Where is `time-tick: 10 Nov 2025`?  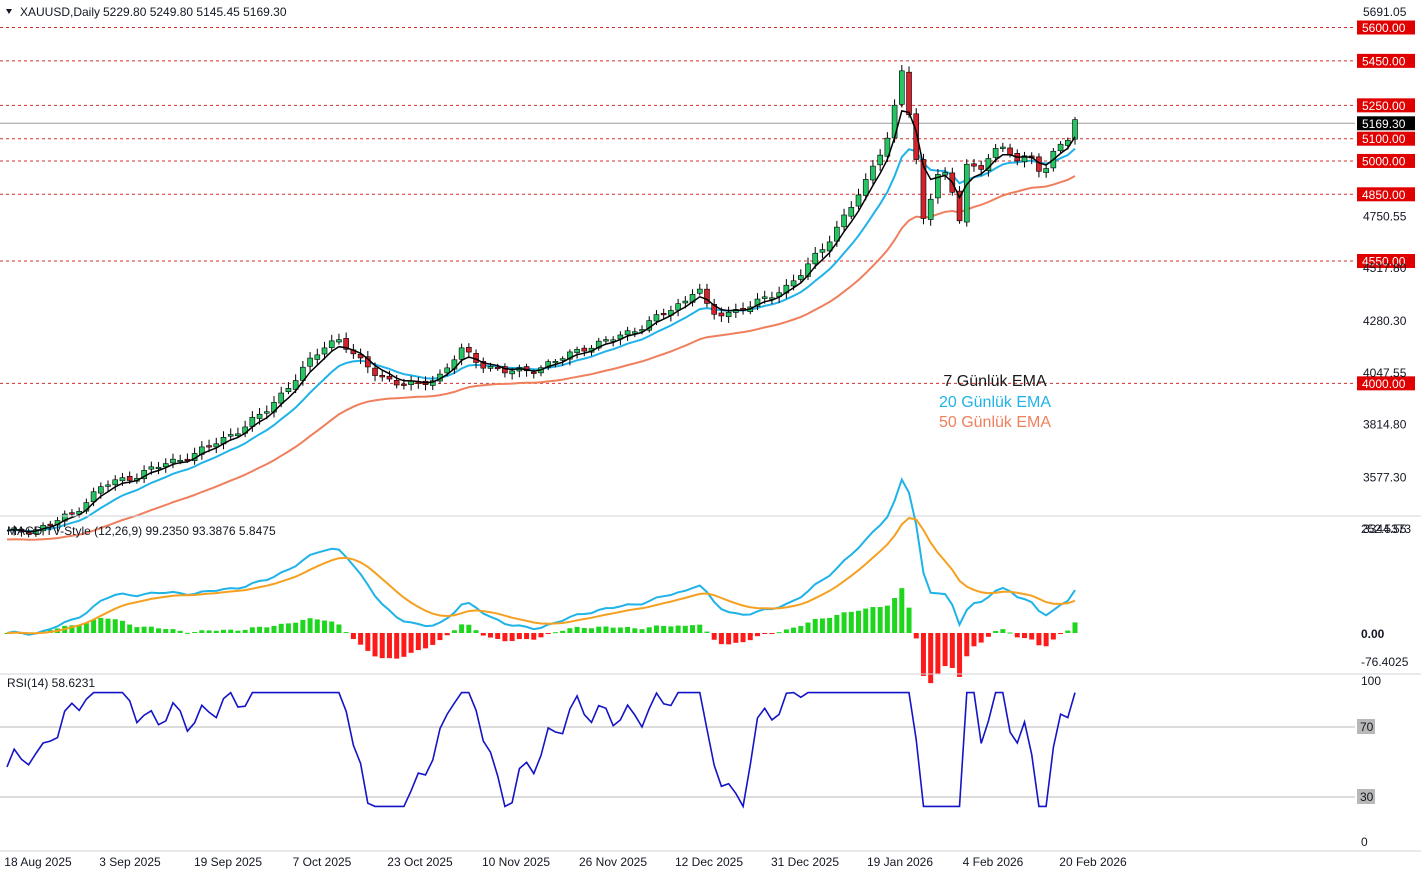 time-tick: 10 Nov 2025 is located at coordinates (516, 862).